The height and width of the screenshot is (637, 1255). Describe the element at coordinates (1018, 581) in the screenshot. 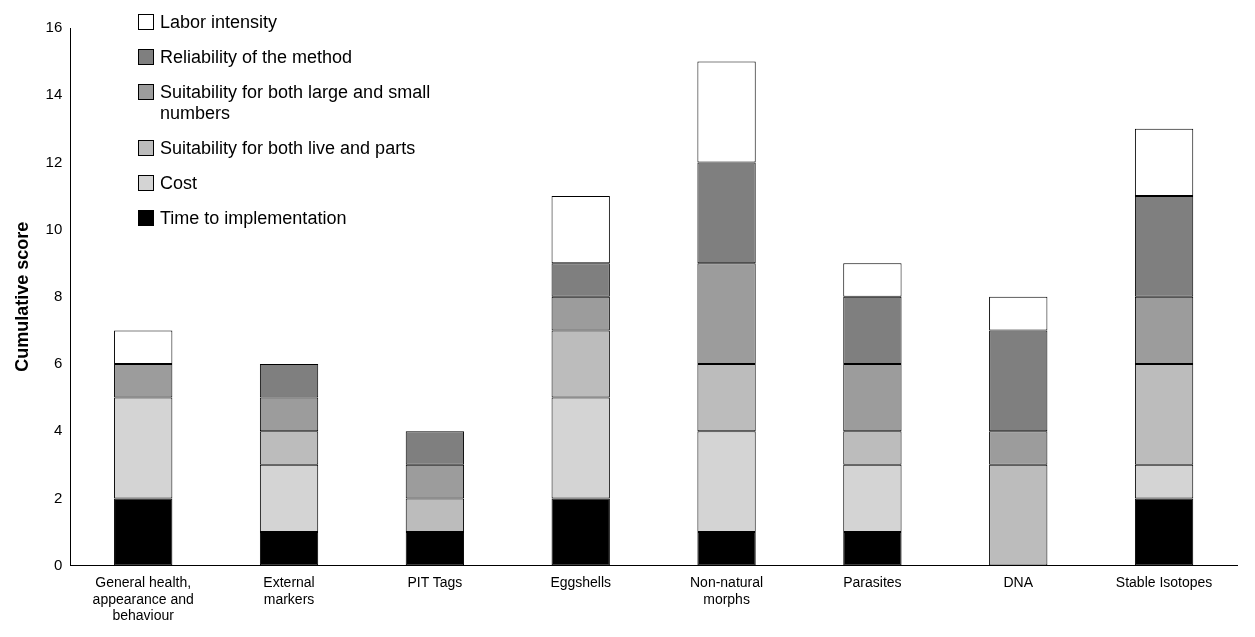

I see `x-tick-label: DNA` at that location.